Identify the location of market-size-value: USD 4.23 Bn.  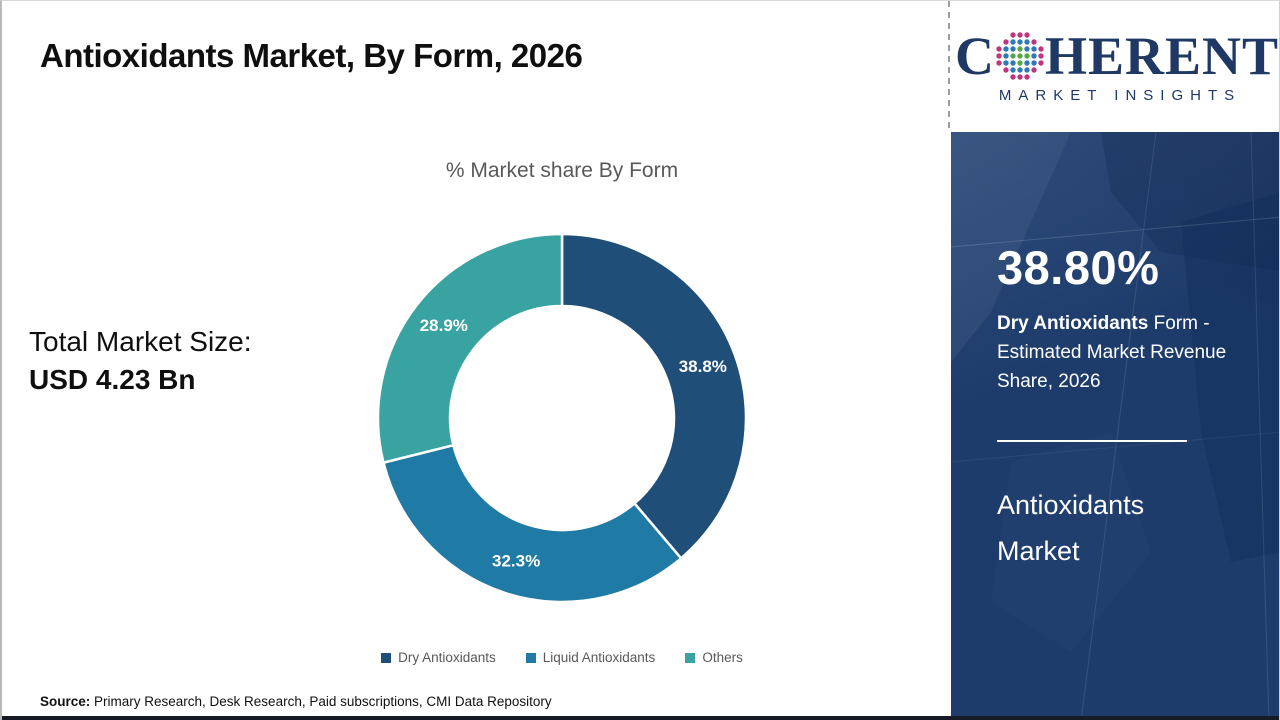
(112, 379).